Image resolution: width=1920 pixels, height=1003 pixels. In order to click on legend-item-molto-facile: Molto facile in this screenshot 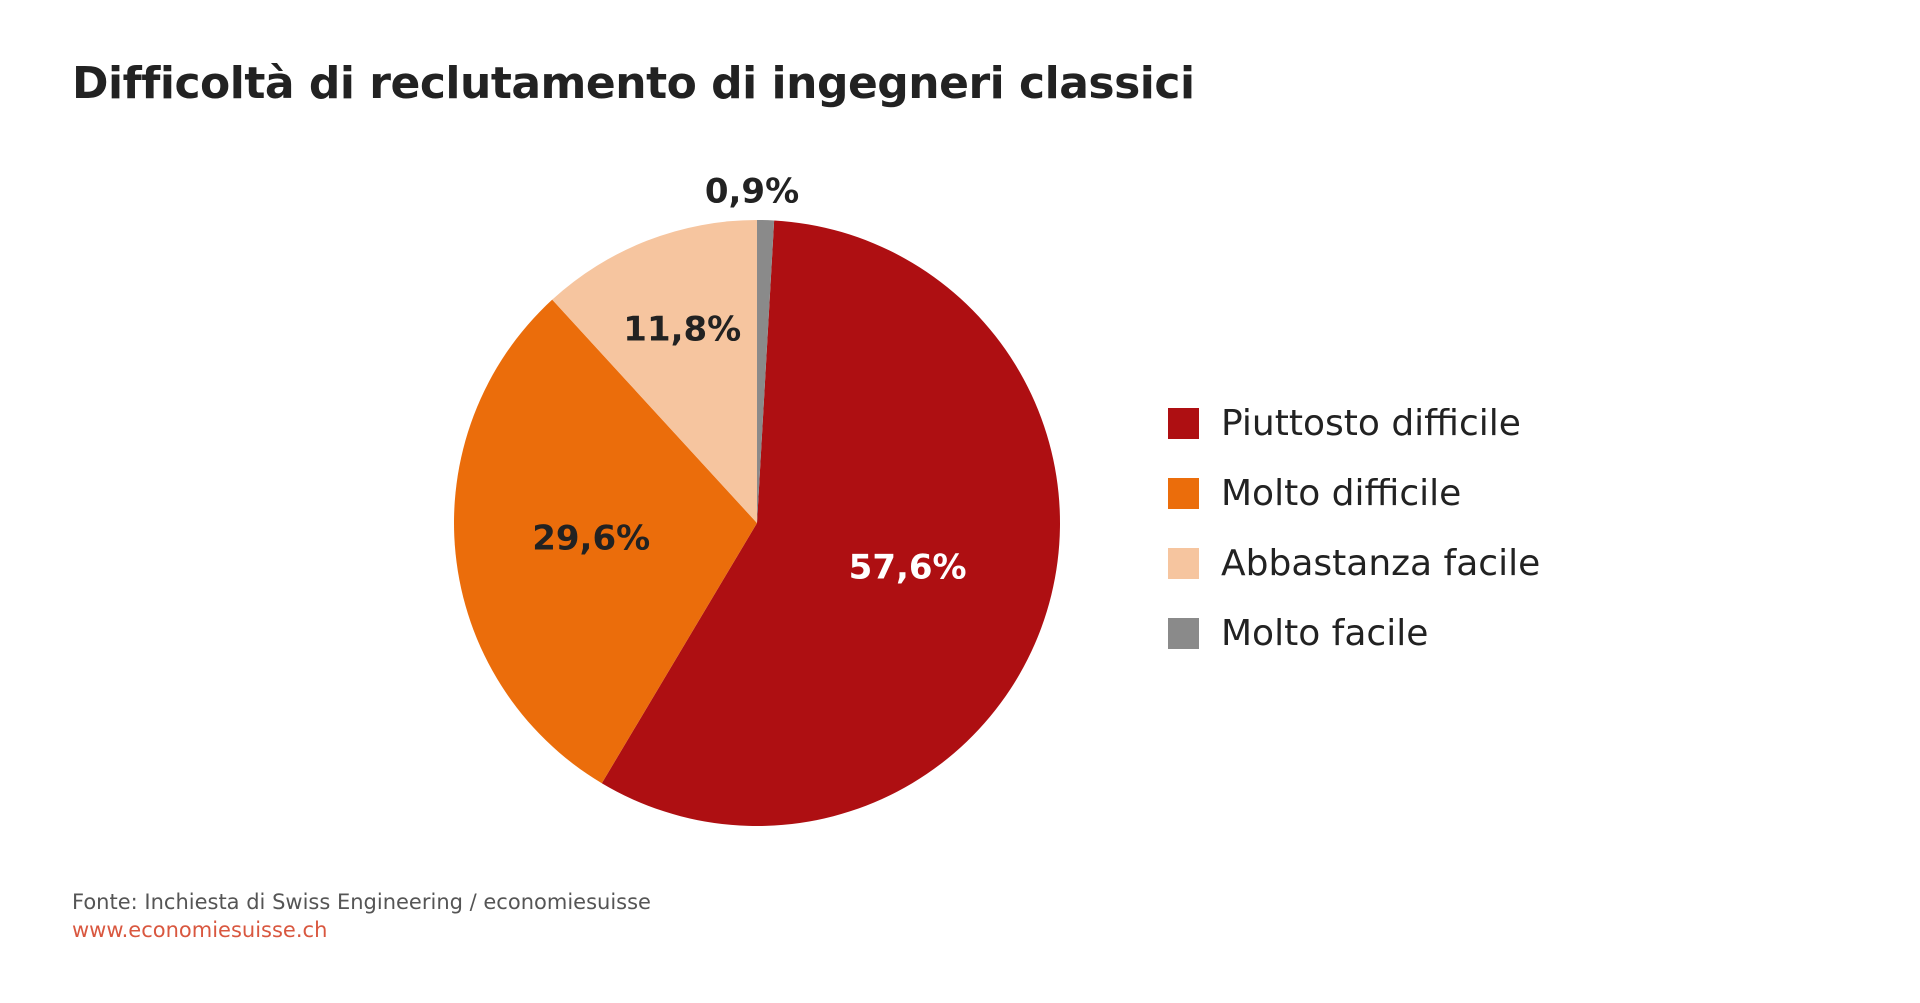, I will do `click(1354, 633)`.